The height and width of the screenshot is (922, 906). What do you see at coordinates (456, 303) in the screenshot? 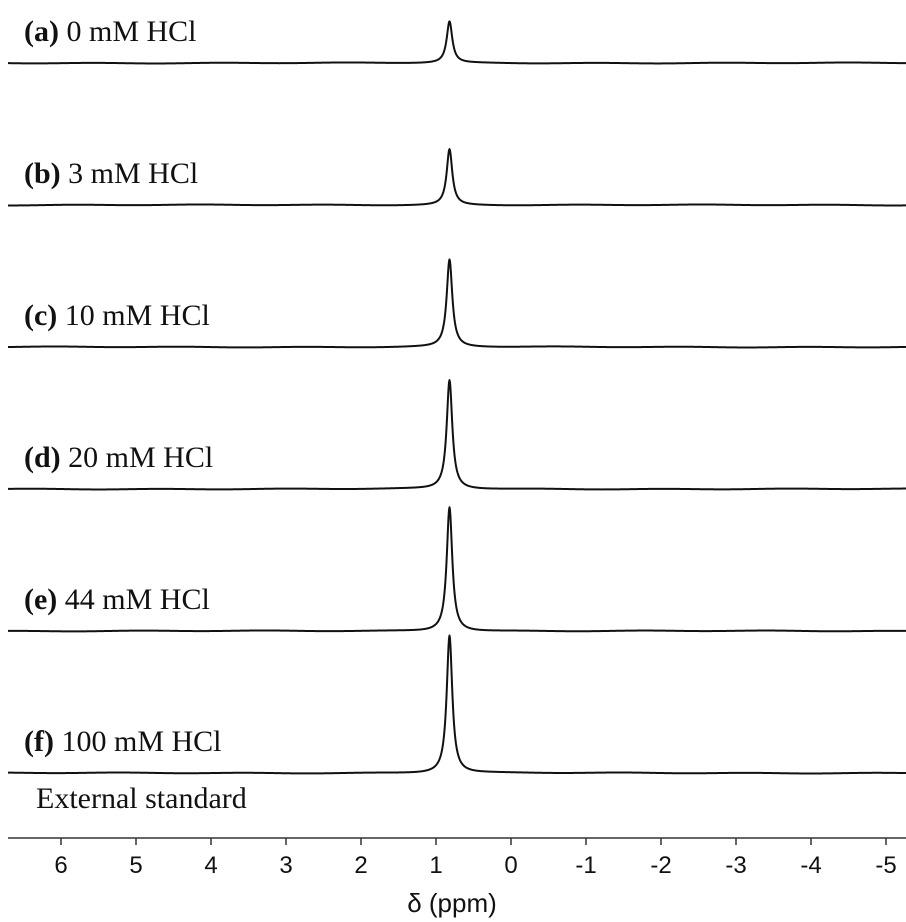
I see `spectrum-trace-c` at bounding box center [456, 303].